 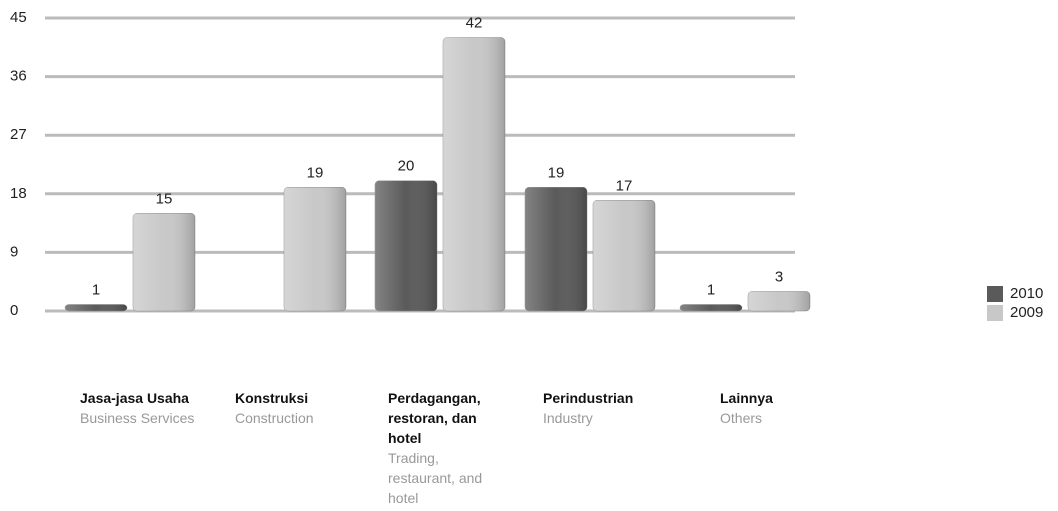 I want to click on y-tick-label: 9, so click(x=14, y=251).